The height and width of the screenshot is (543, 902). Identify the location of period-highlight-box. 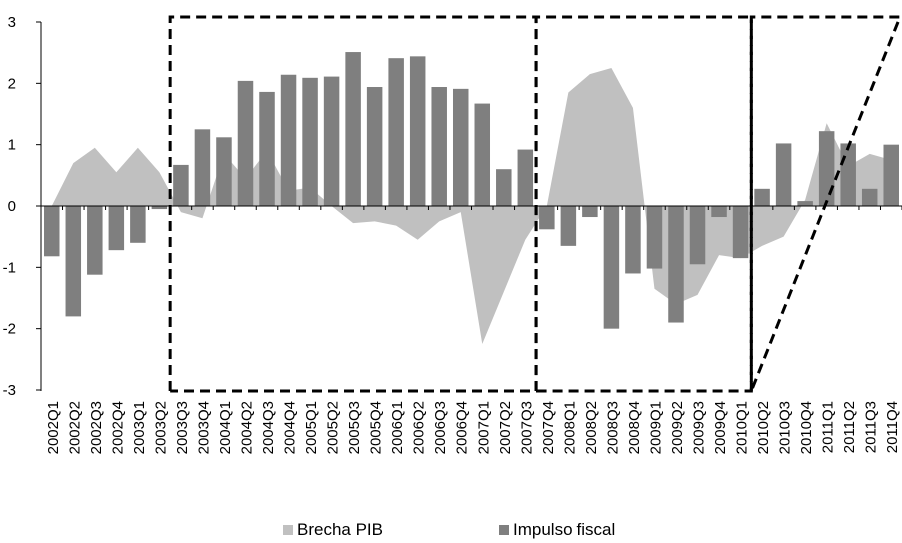
(825, 203).